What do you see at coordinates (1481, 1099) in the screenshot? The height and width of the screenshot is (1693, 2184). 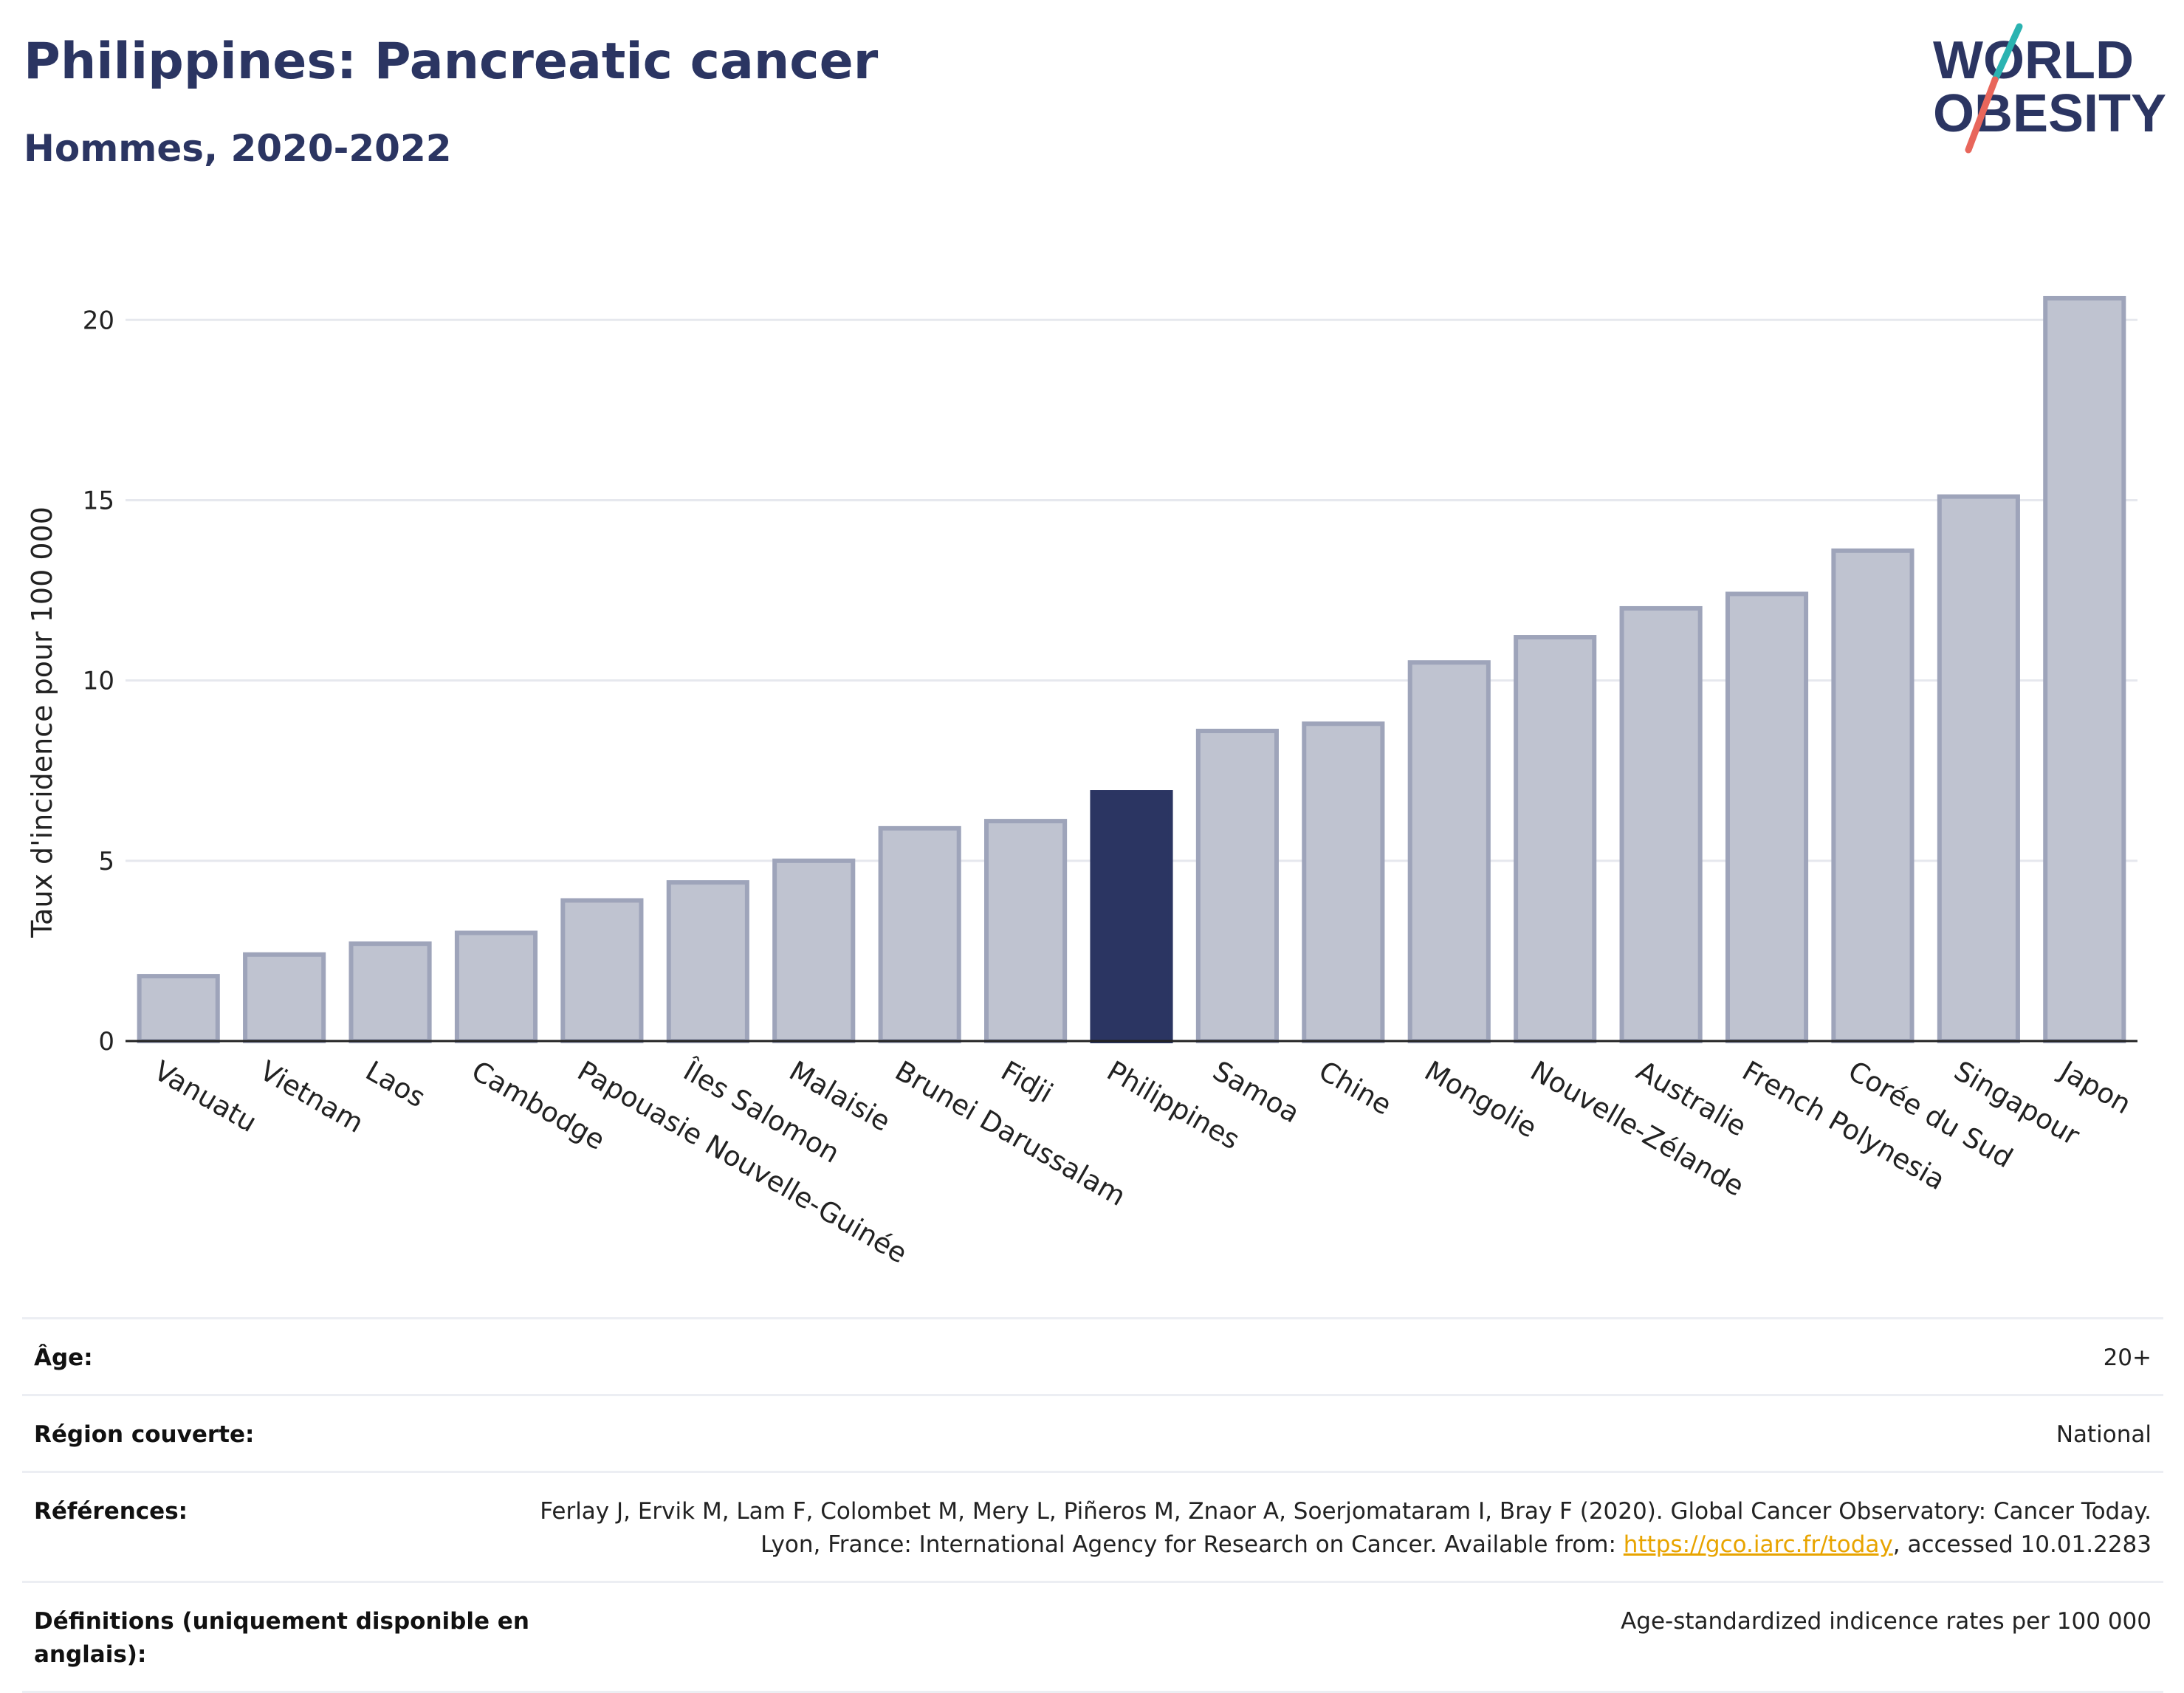 I see `x-category-label: Mongolie` at bounding box center [1481, 1099].